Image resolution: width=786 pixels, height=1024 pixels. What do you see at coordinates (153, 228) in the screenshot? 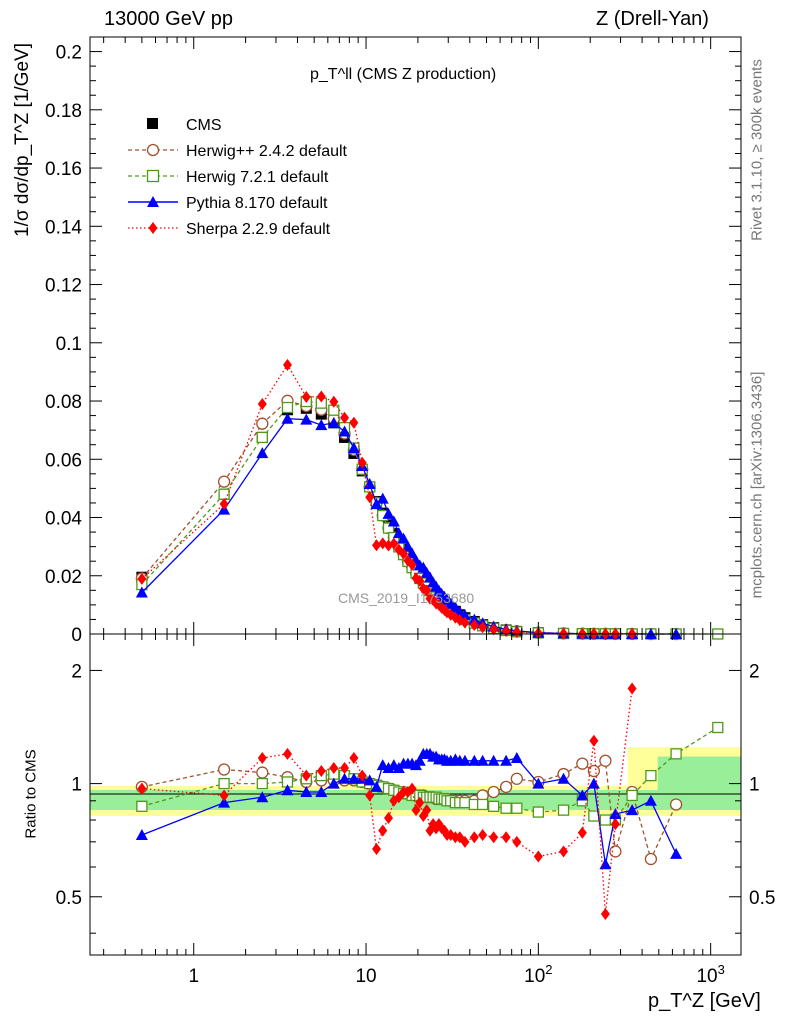
I see `legend-marker-sherpa` at bounding box center [153, 228].